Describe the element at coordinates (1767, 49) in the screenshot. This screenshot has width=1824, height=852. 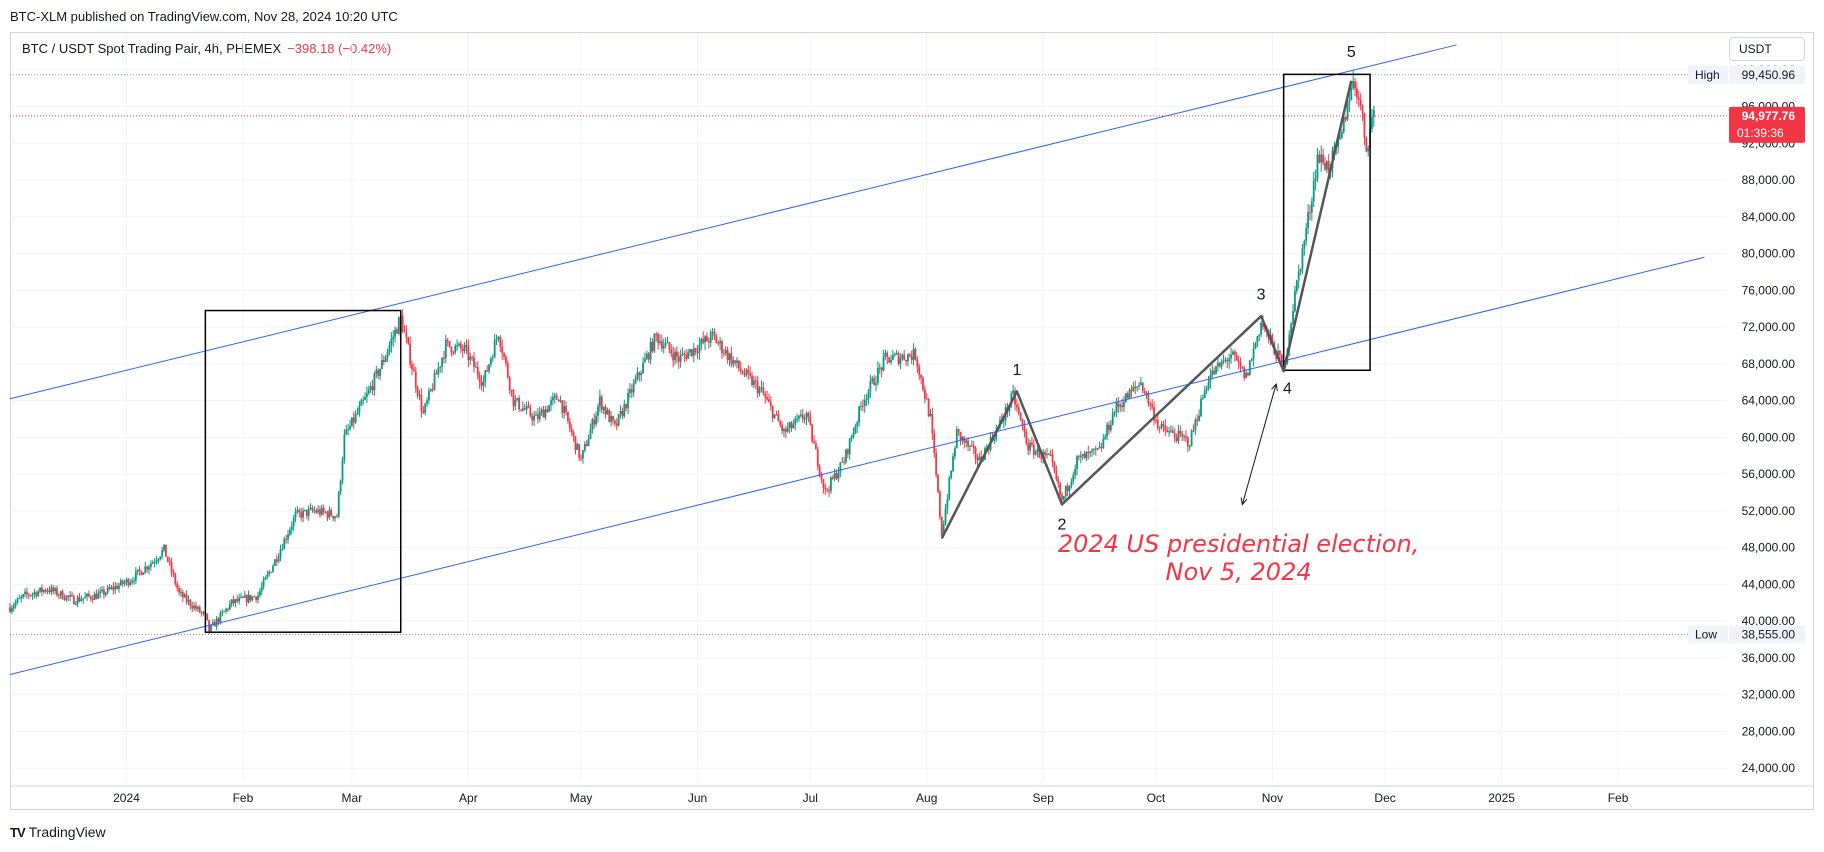
I see `currency-selector: USDT` at that location.